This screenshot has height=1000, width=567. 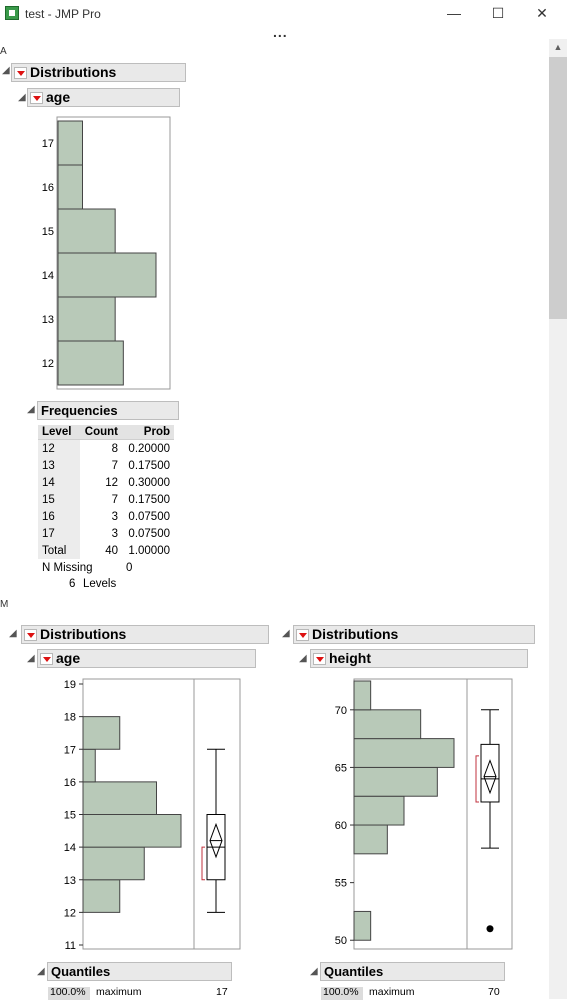 I want to click on prob-cell: 0.20000, so click(x=149, y=448).